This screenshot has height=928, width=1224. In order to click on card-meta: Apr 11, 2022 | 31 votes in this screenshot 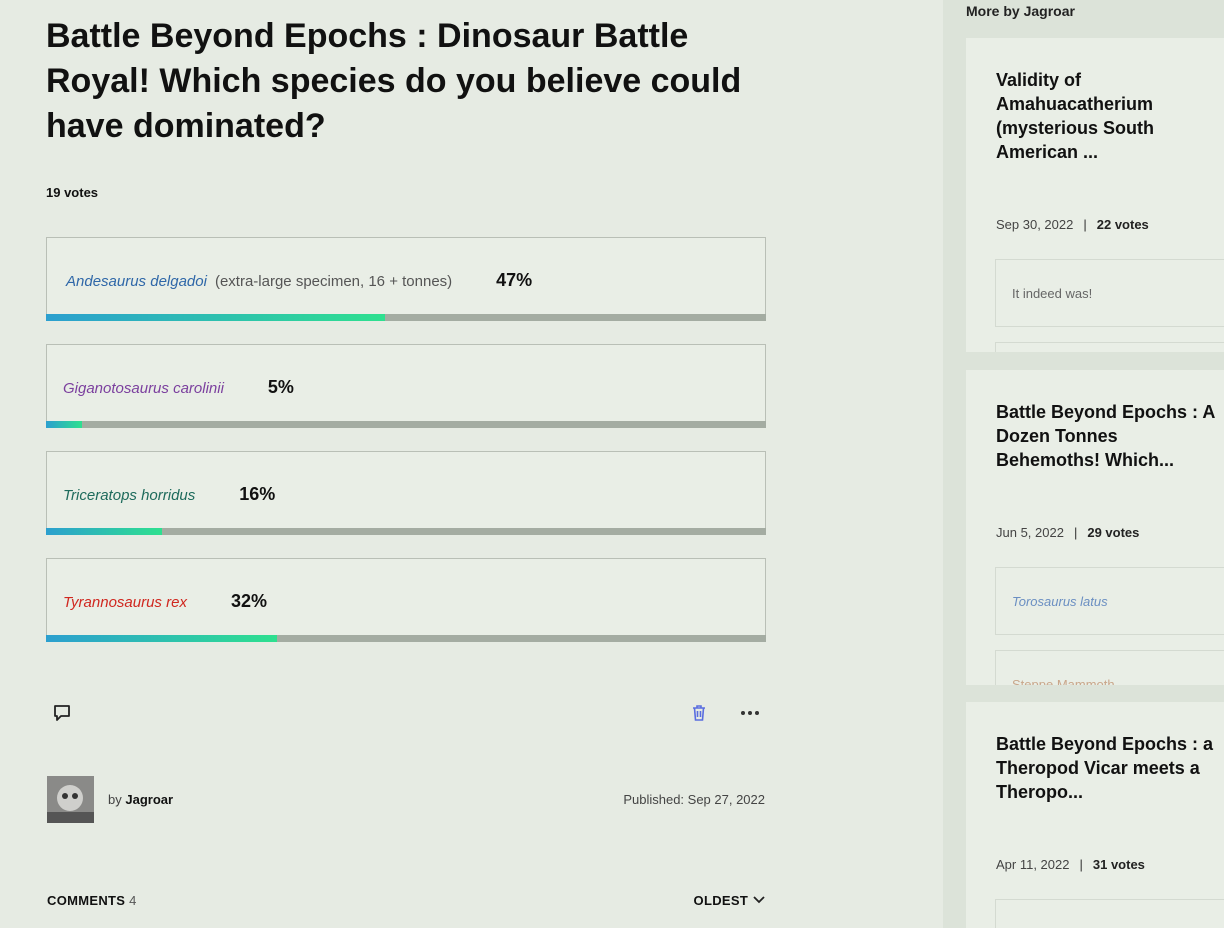, I will do `click(1070, 864)`.